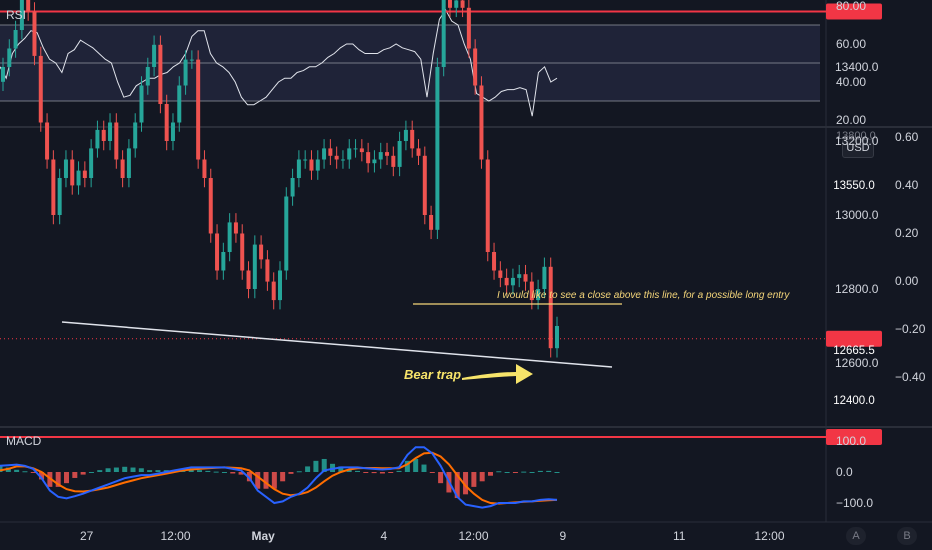  I want to click on rsi-line, so click(279, 62).